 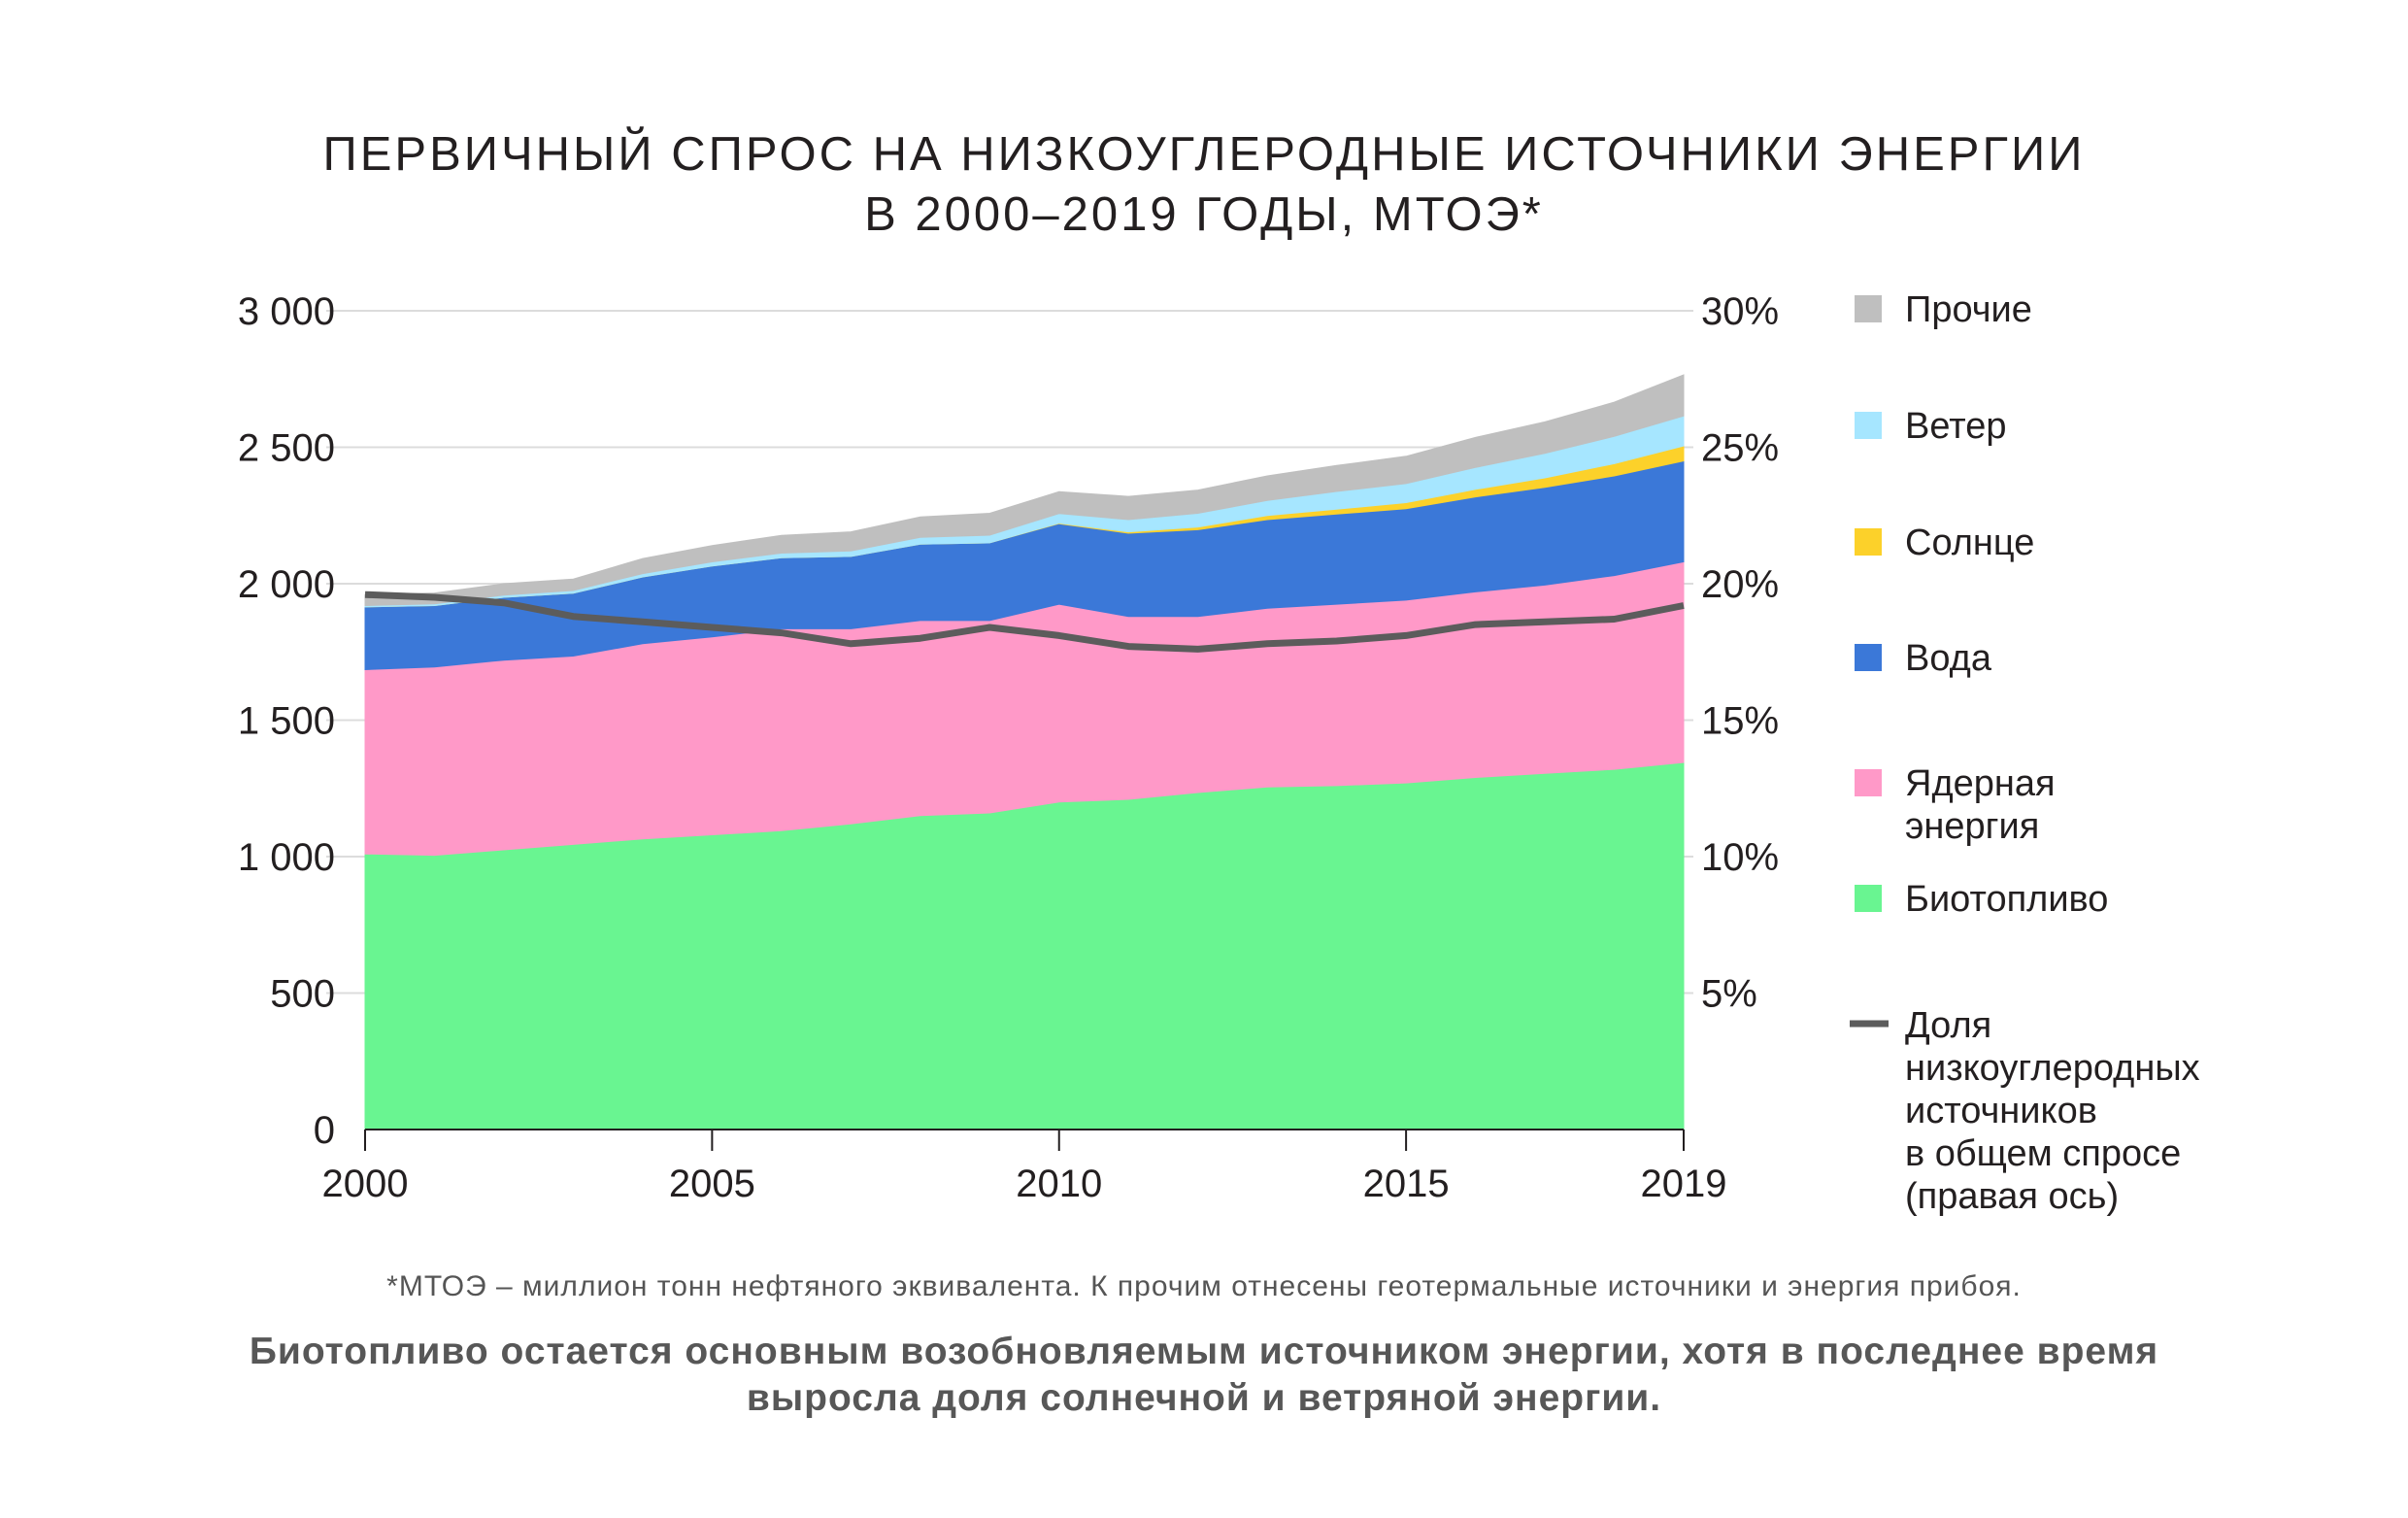 I want to click on legend-label: низкоуглеродных, so click(x=2052, y=1068).